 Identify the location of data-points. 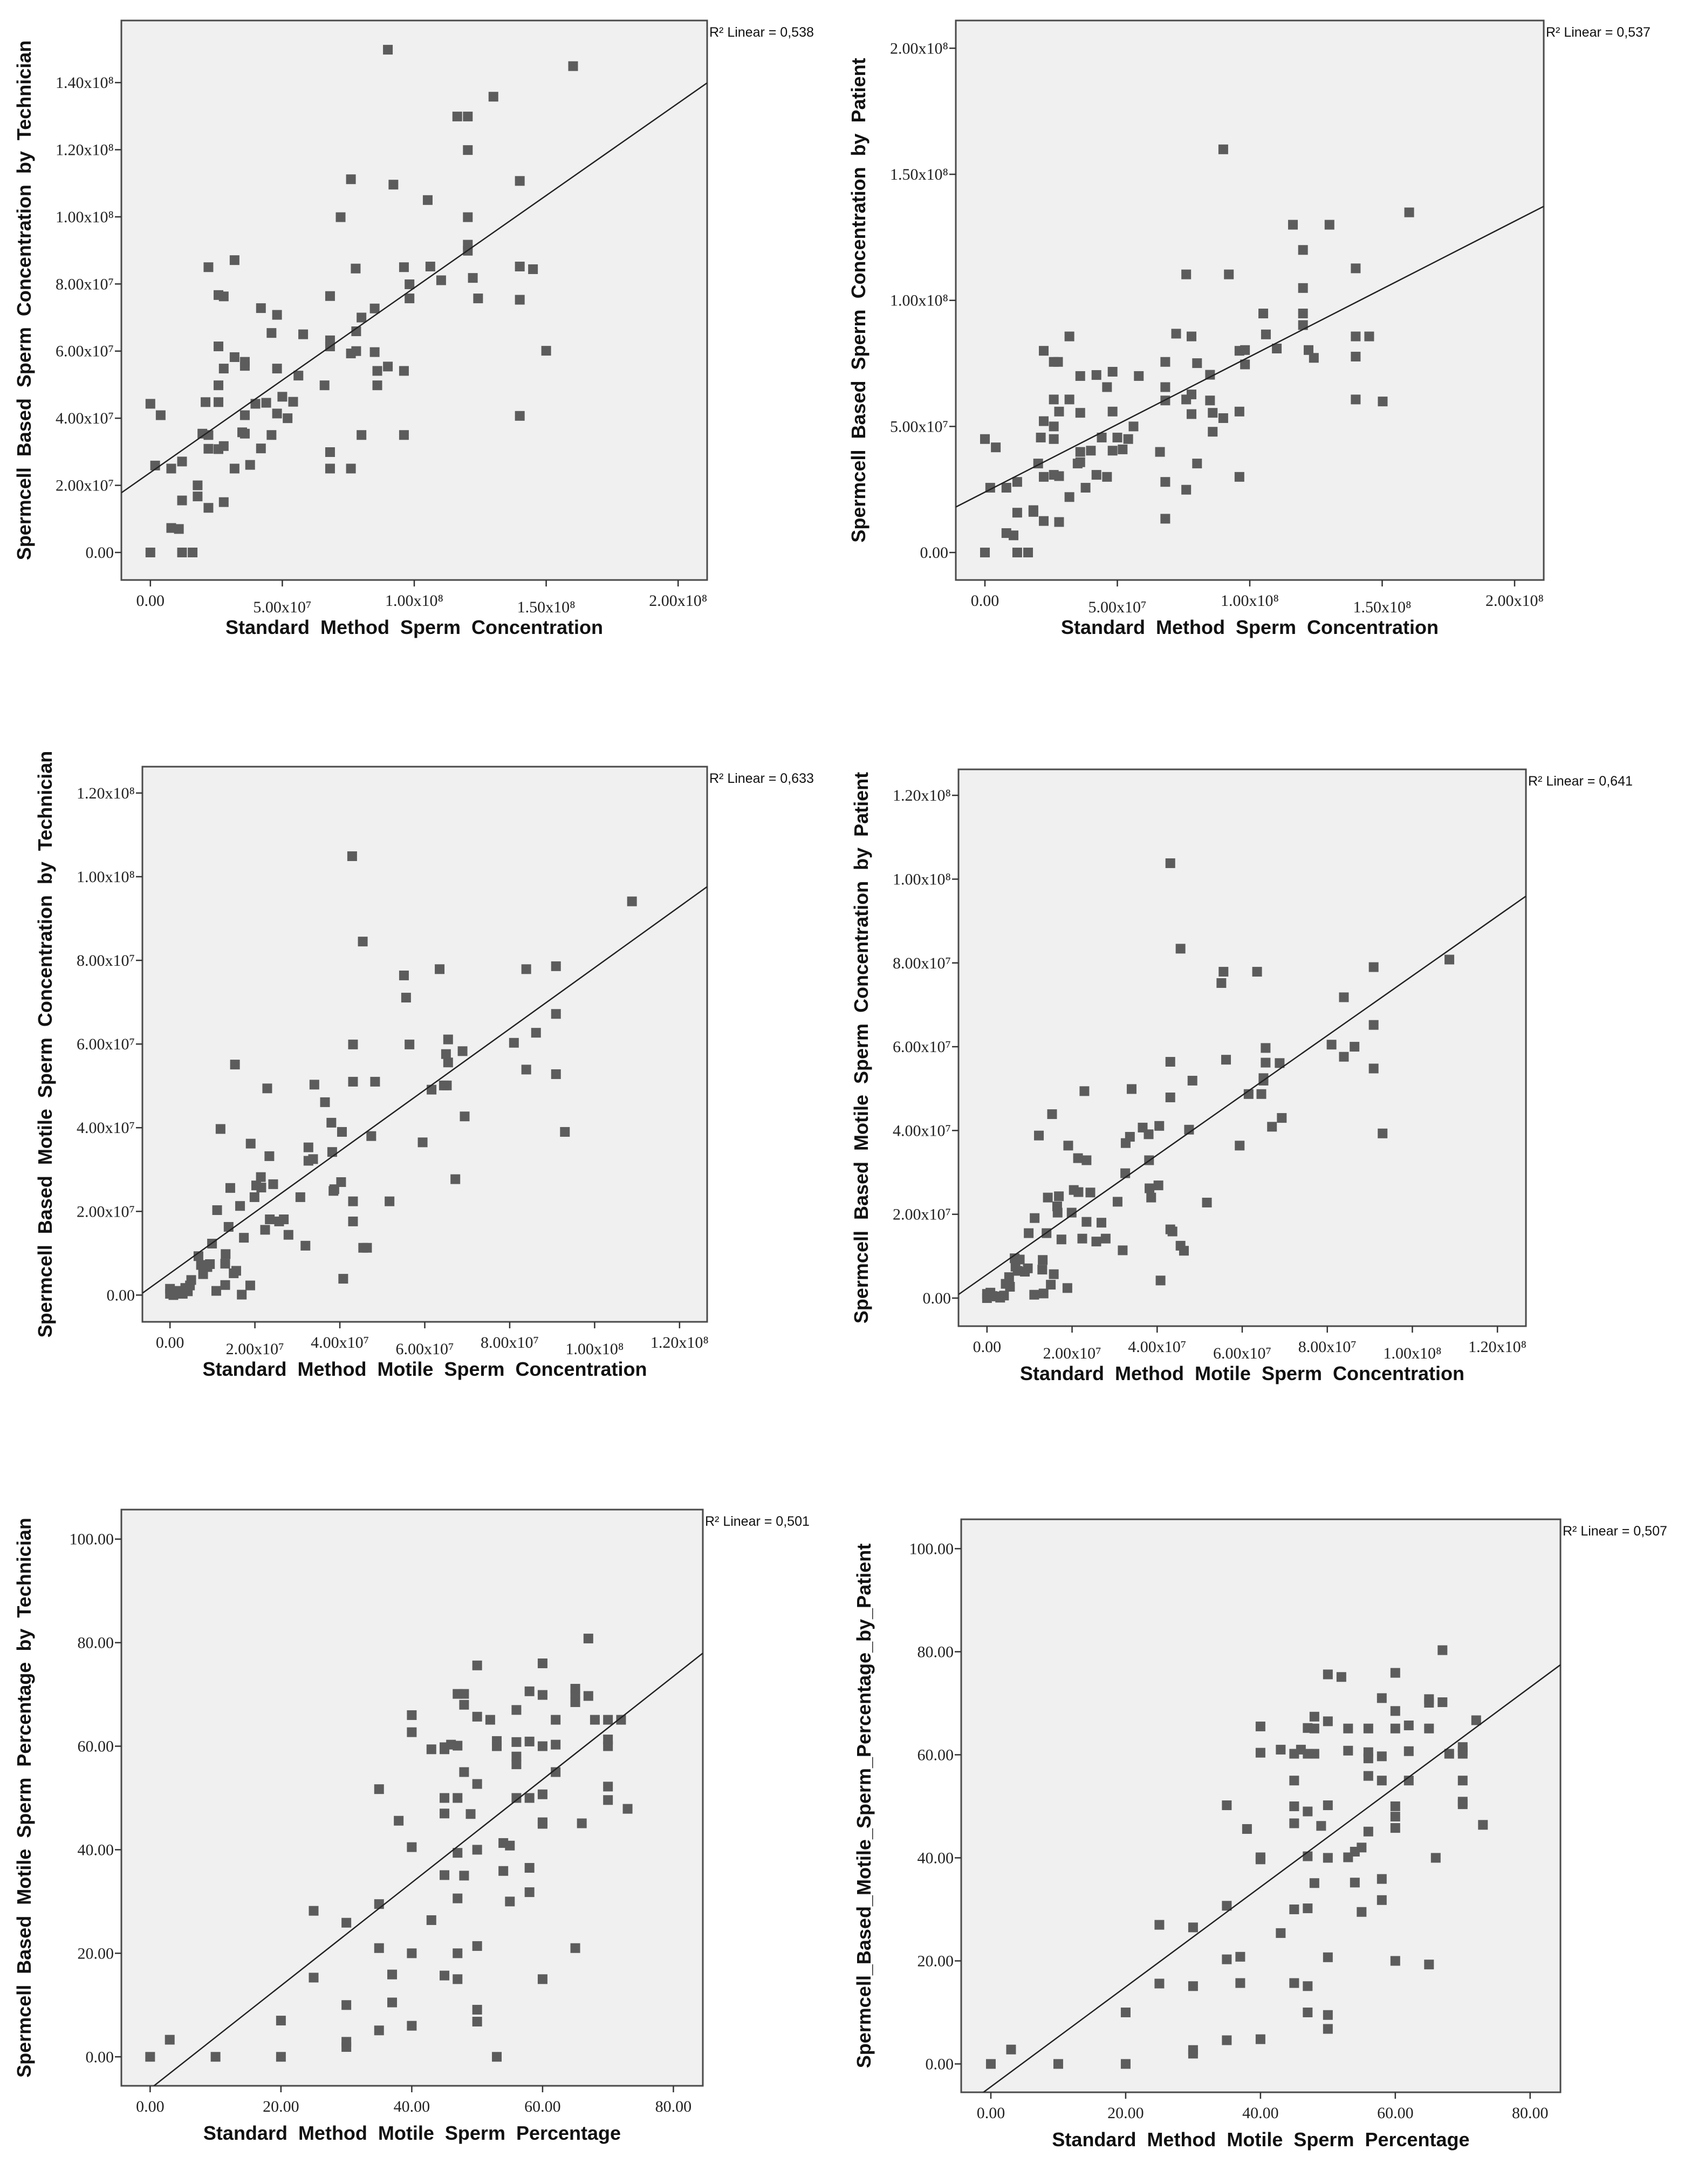
(401, 1075).